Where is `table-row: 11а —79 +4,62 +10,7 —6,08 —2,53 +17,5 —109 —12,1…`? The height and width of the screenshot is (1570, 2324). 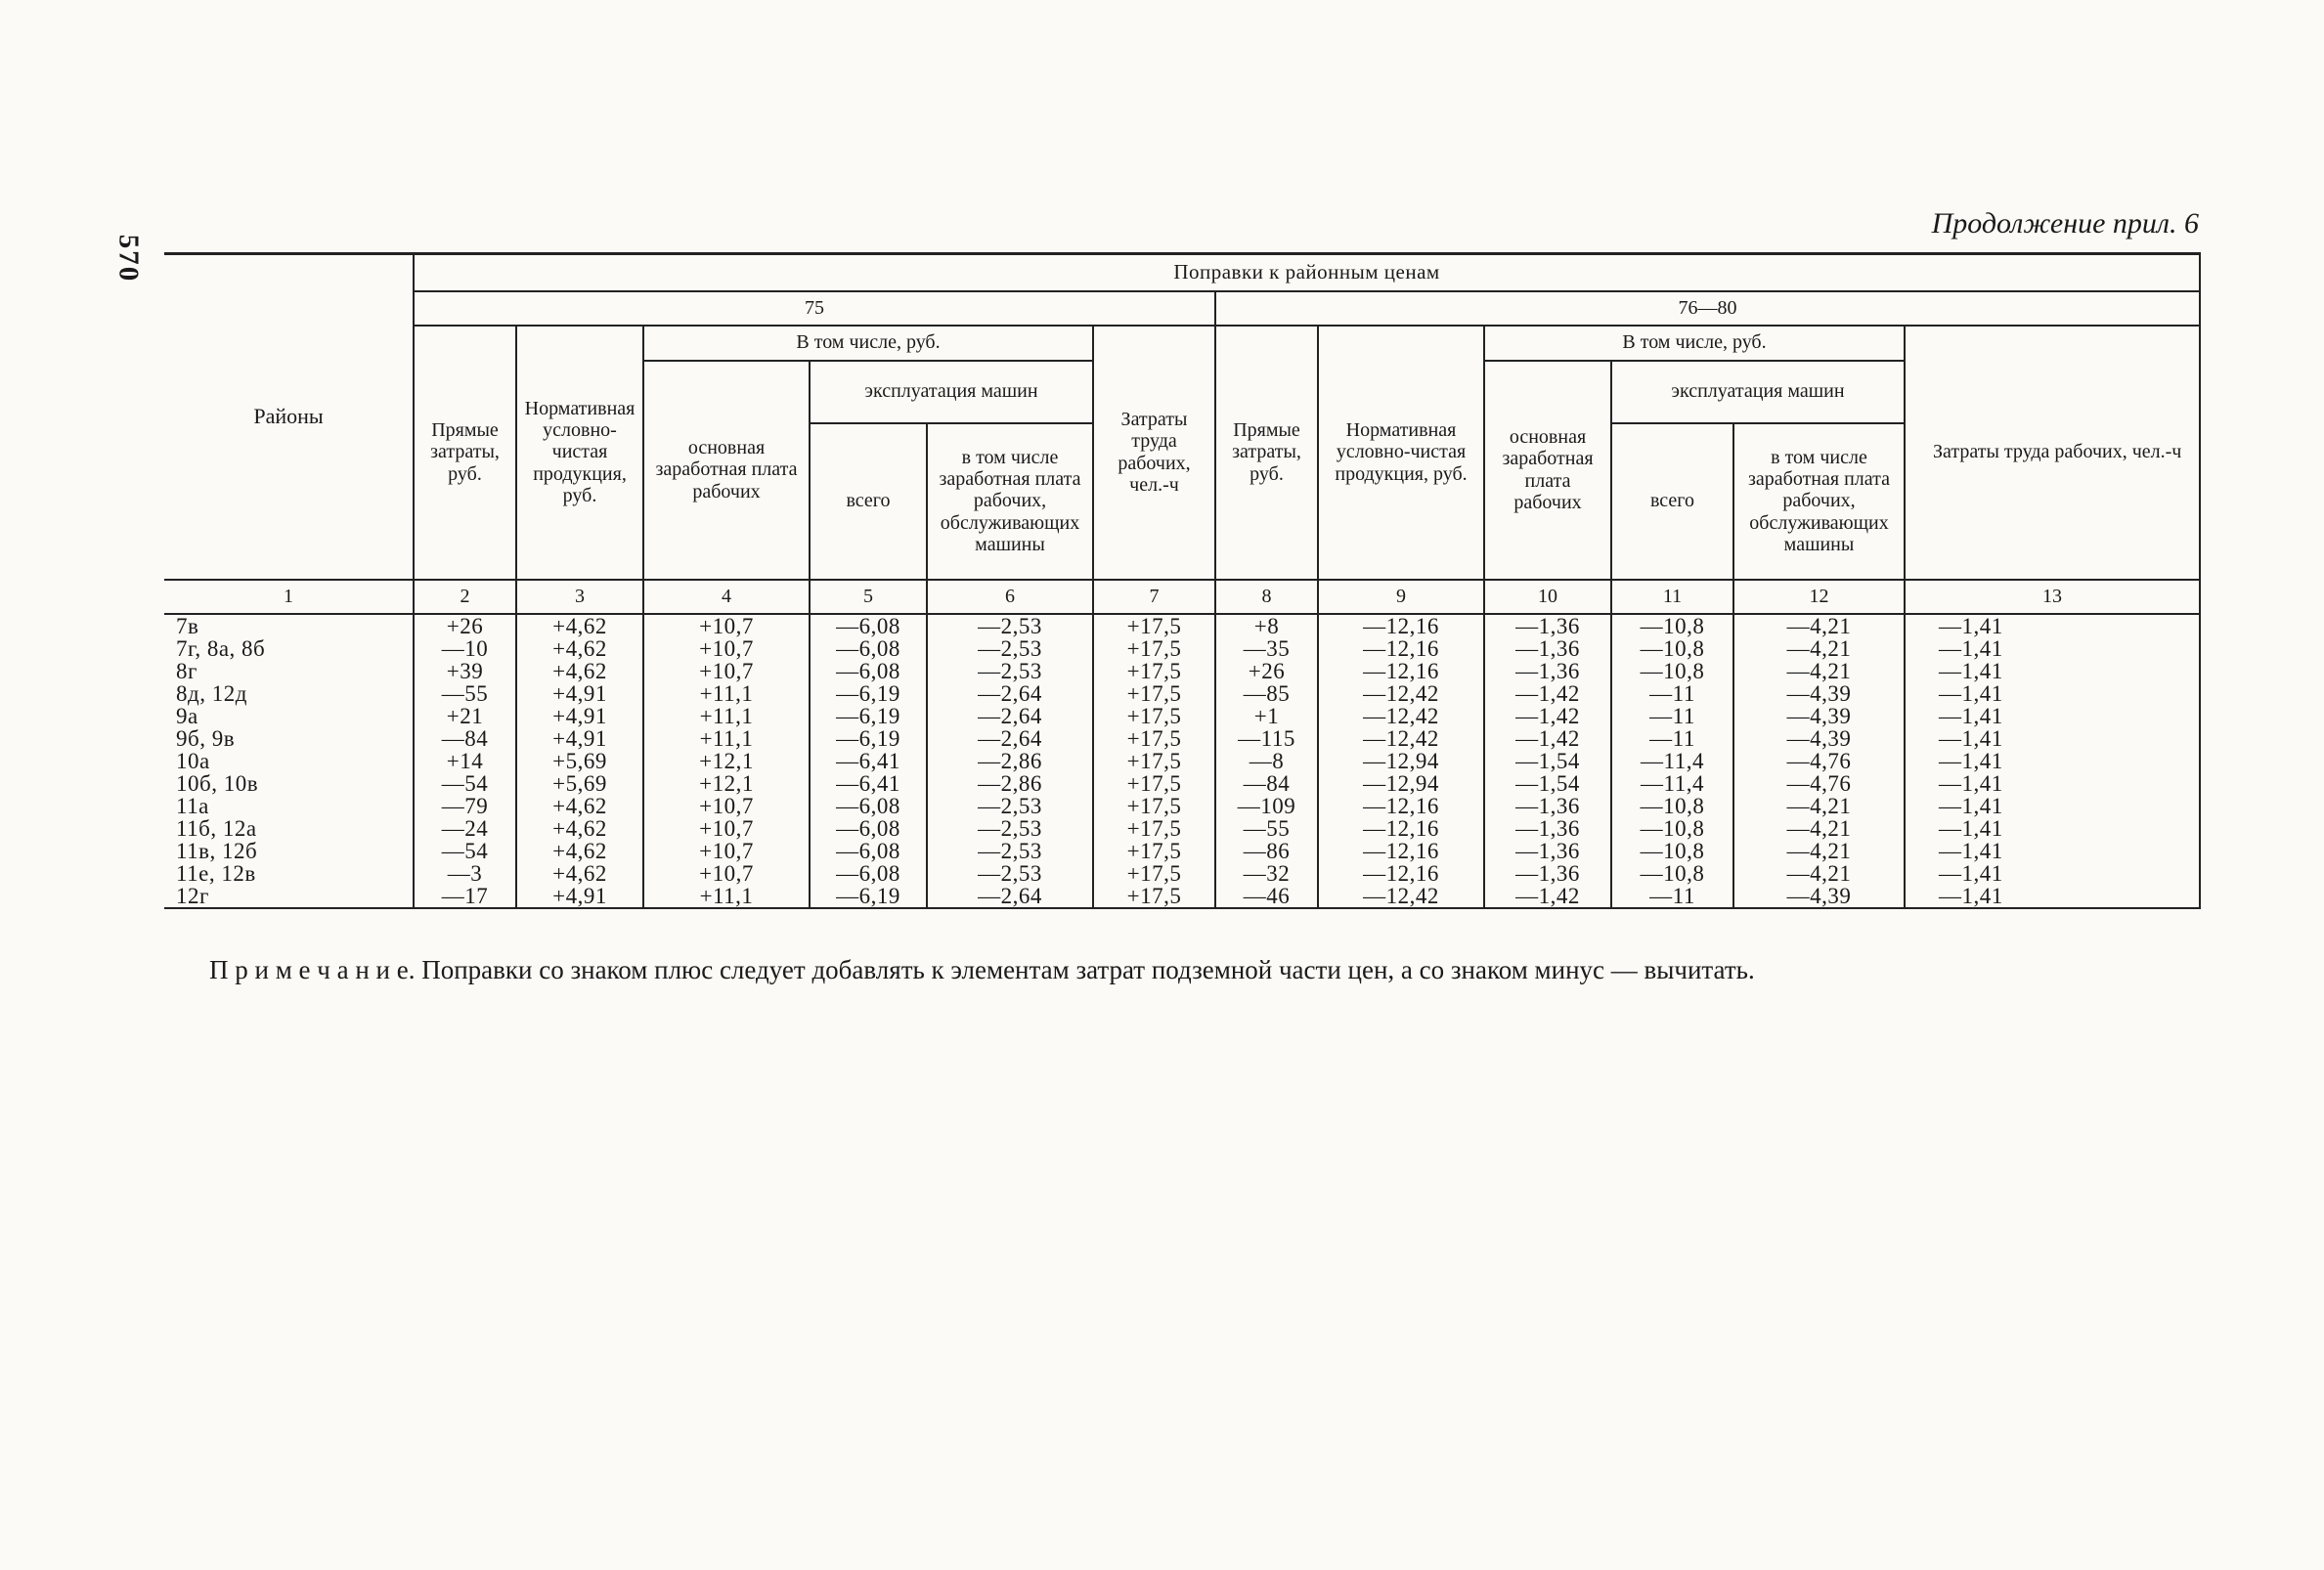
table-row: 11а —79 +4,62 +10,7 —6,08 —2,53 +17,5 —109 —12,1… is located at coordinates (1182, 805).